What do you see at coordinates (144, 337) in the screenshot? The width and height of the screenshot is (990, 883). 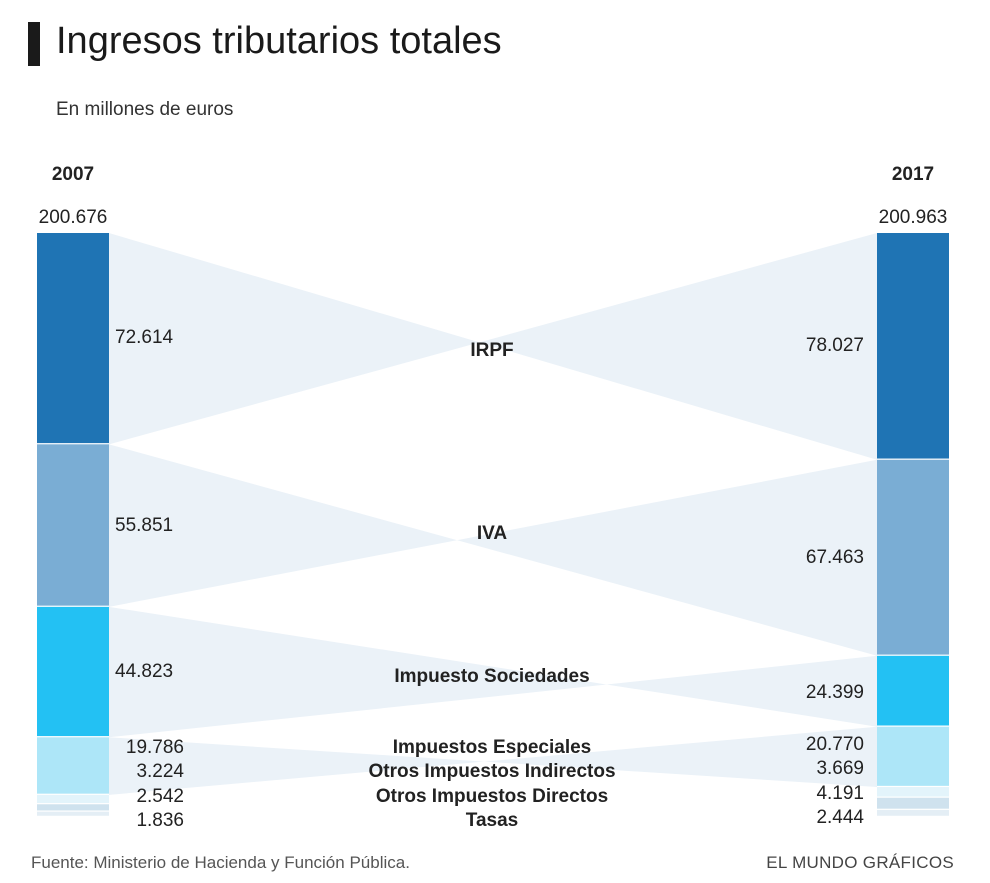 I see `value-2007-irpf: 72.614` at bounding box center [144, 337].